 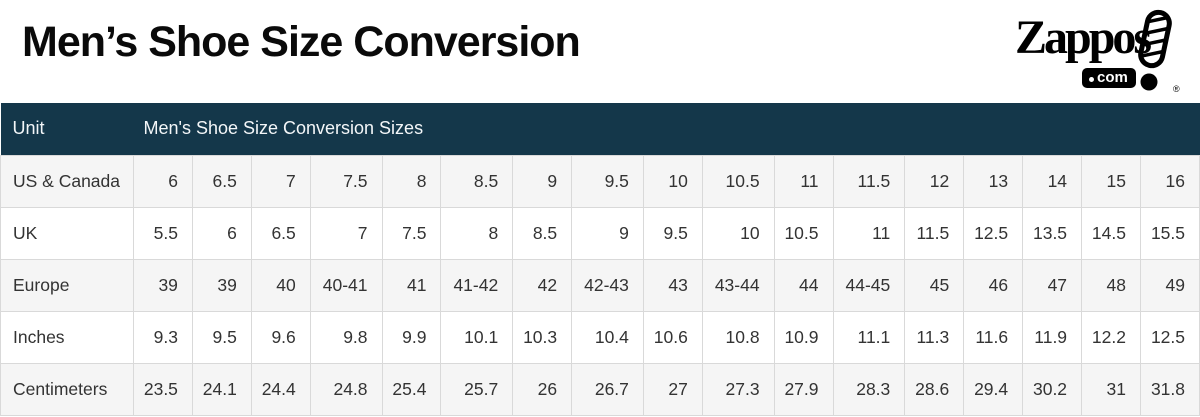 I want to click on size-cell: 25.7, so click(x=477, y=389).